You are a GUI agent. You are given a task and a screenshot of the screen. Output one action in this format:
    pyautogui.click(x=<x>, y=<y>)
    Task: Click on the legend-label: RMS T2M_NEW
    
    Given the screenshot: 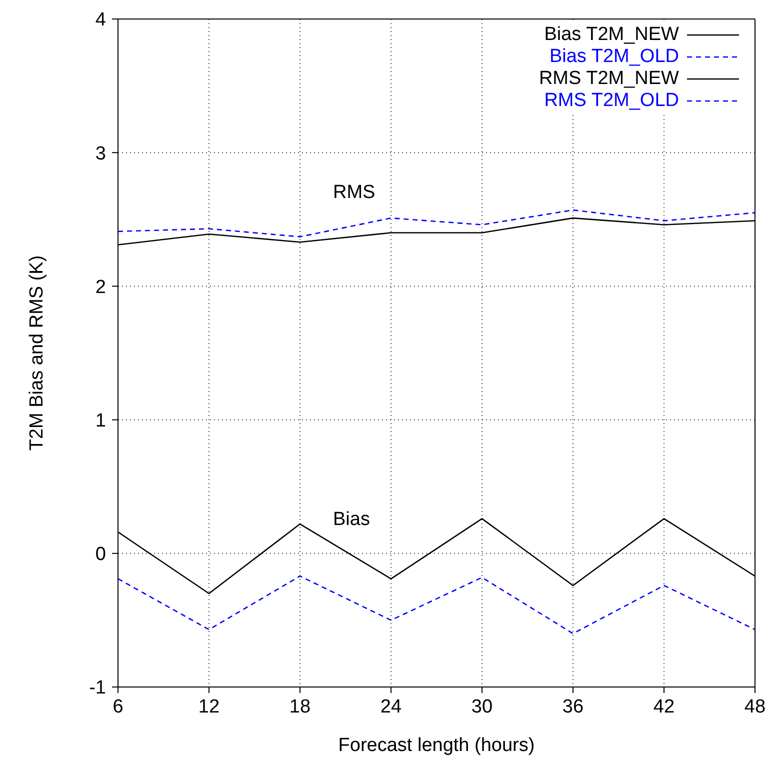 What is the action you would take?
    pyautogui.click(x=608, y=79)
    